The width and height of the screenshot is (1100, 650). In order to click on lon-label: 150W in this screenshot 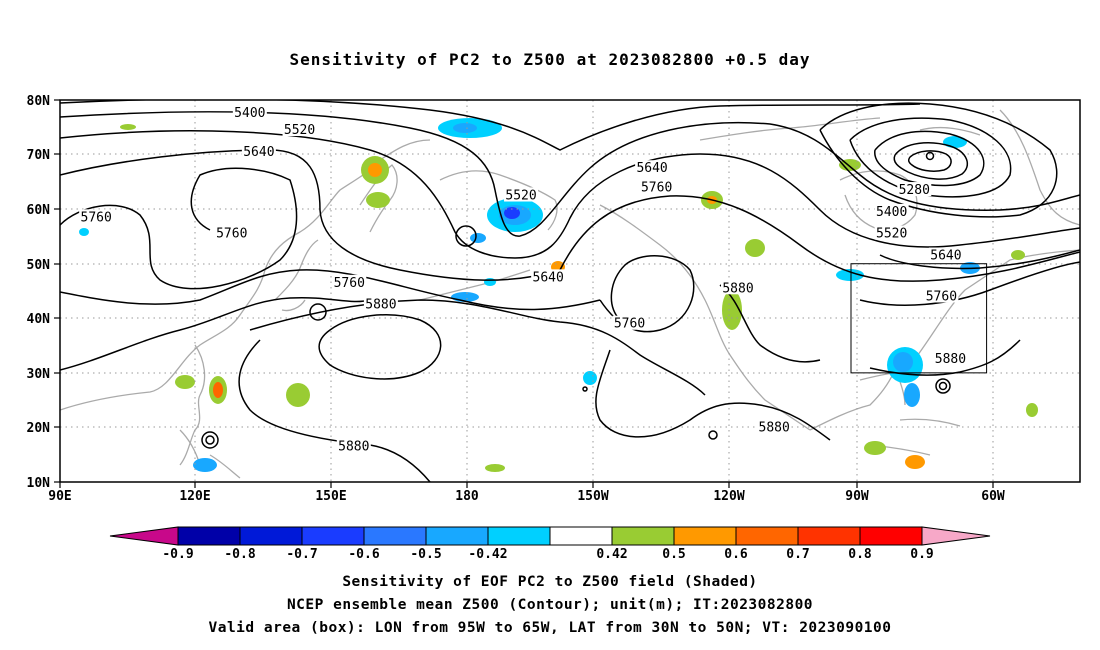, I will do `click(592, 496)`.